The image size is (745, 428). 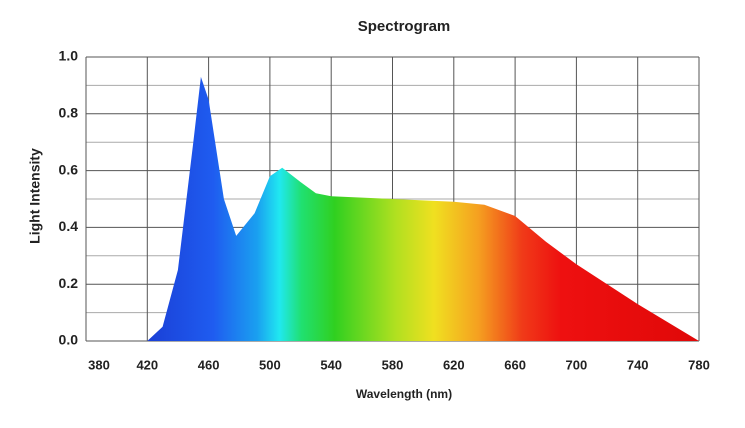 What do you see at coordinates (270, 364) in the screenshot?
I see `x-tick-label: 500` at bounding box center [270, 364].